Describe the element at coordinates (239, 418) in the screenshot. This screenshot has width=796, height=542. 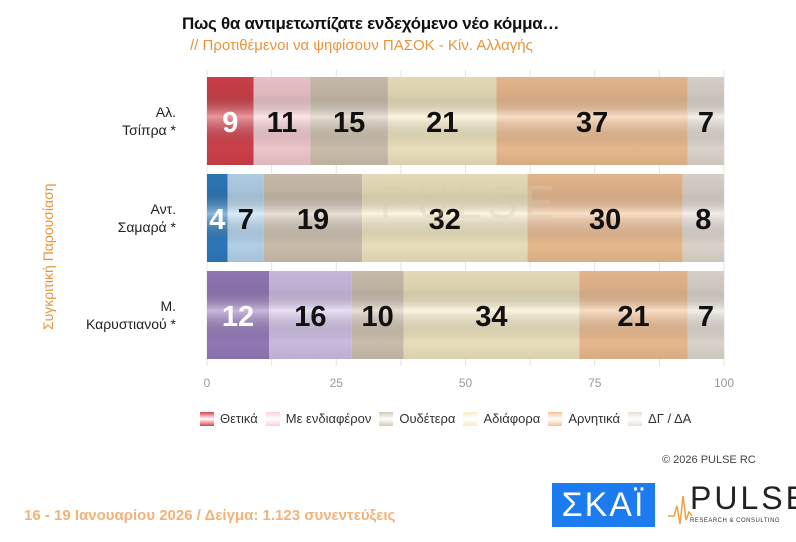
I see `legend-label: Θετικά` at that location.